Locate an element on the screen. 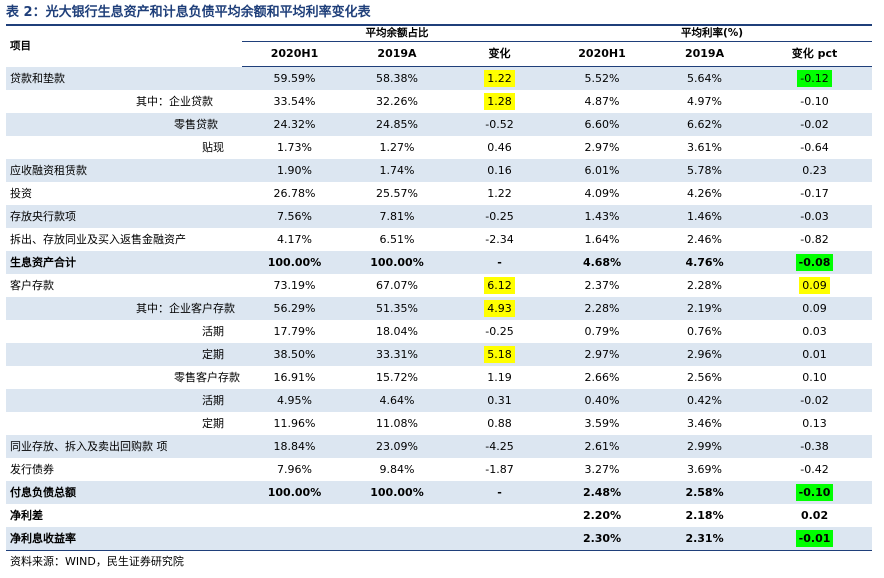  row-label: 客户存款 is located at coordinates (32, 285).